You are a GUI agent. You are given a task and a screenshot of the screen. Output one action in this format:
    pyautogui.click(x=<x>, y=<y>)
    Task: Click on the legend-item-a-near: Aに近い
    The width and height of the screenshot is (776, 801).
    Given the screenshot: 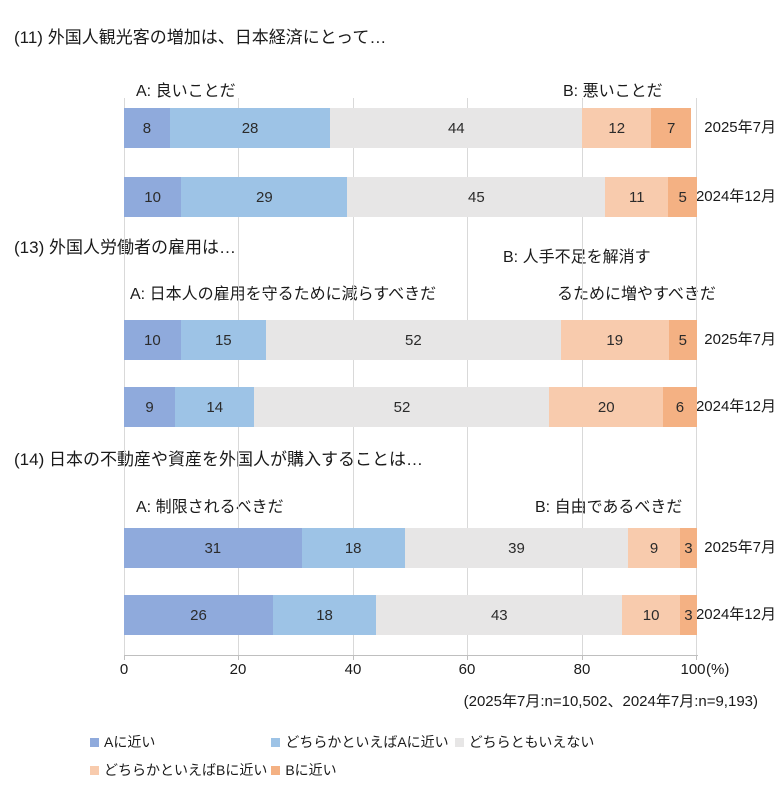 What is the action you would take?
    pyautogui.click(x=122, y=742)
    